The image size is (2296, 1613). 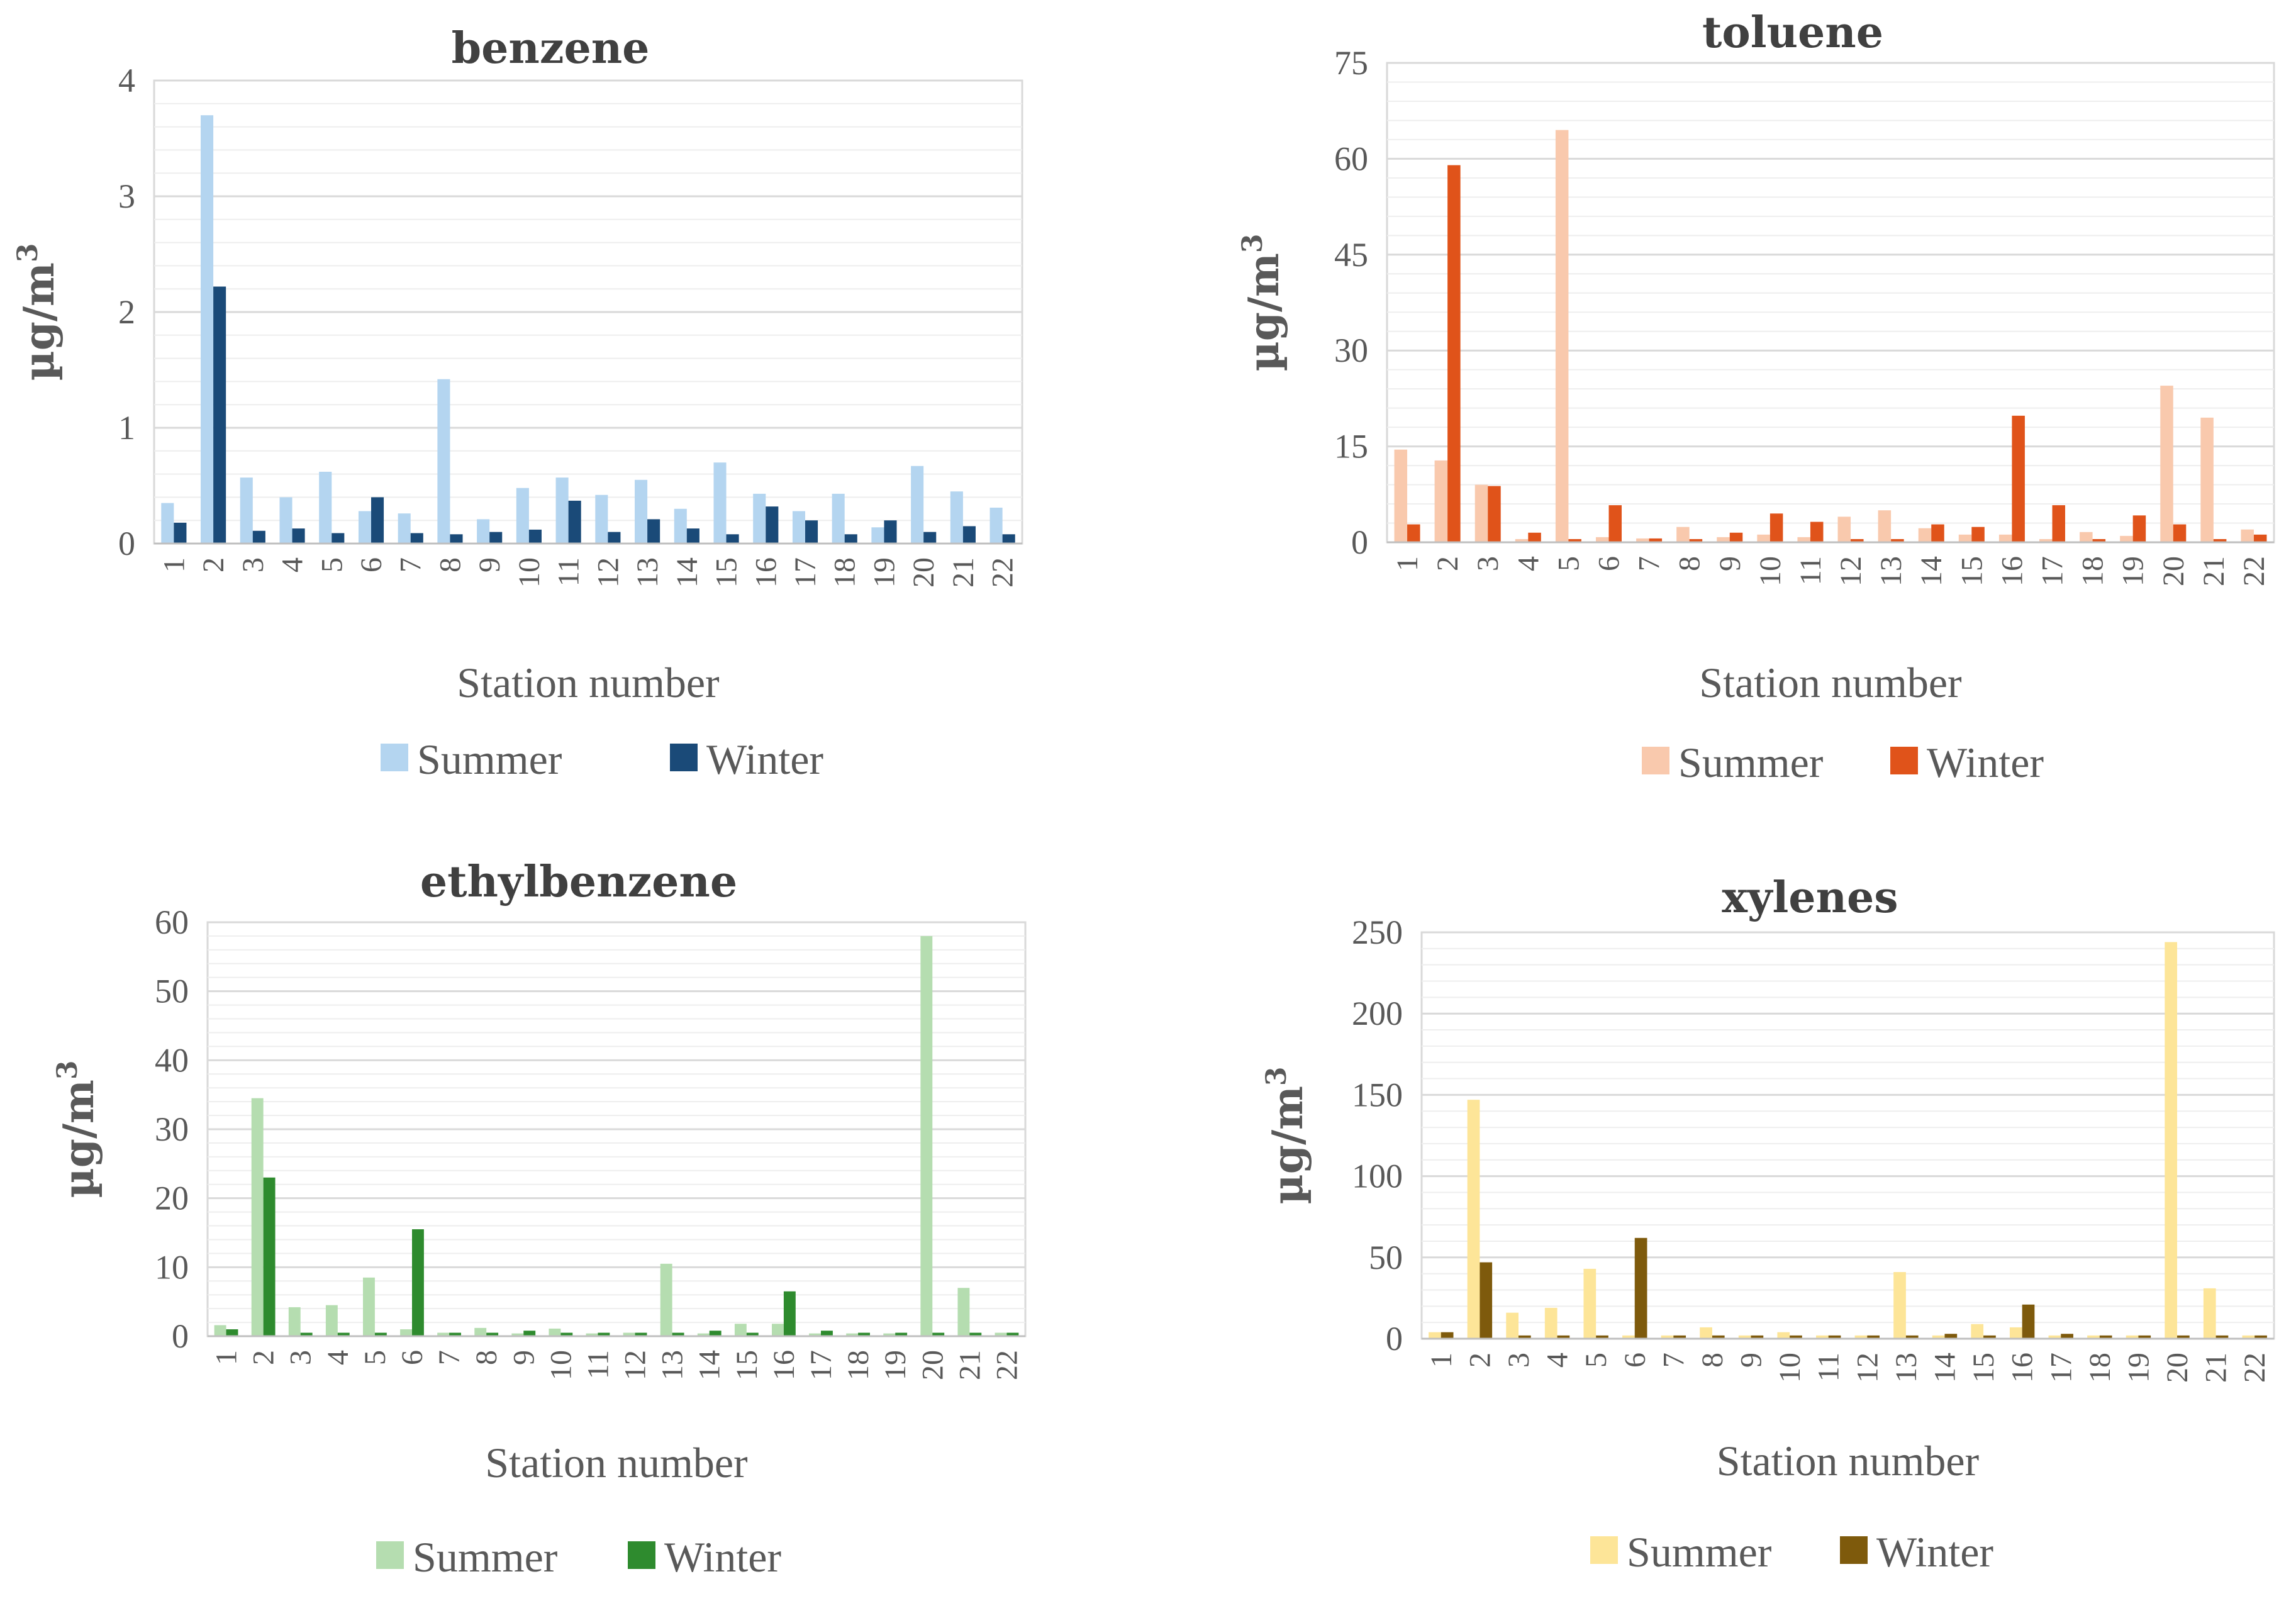 What do you see at coordinates (172, 1198) in the screenshot?
I see `y-tick-label: 20` at bounding box center [172, 1198].